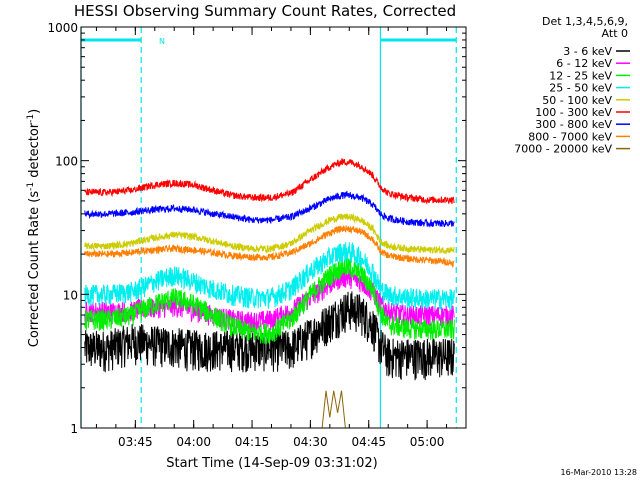  Describe the element at coordinates (580, 88) in the screenshot. I see `legend-label: 25 - 50 keV` at that location.